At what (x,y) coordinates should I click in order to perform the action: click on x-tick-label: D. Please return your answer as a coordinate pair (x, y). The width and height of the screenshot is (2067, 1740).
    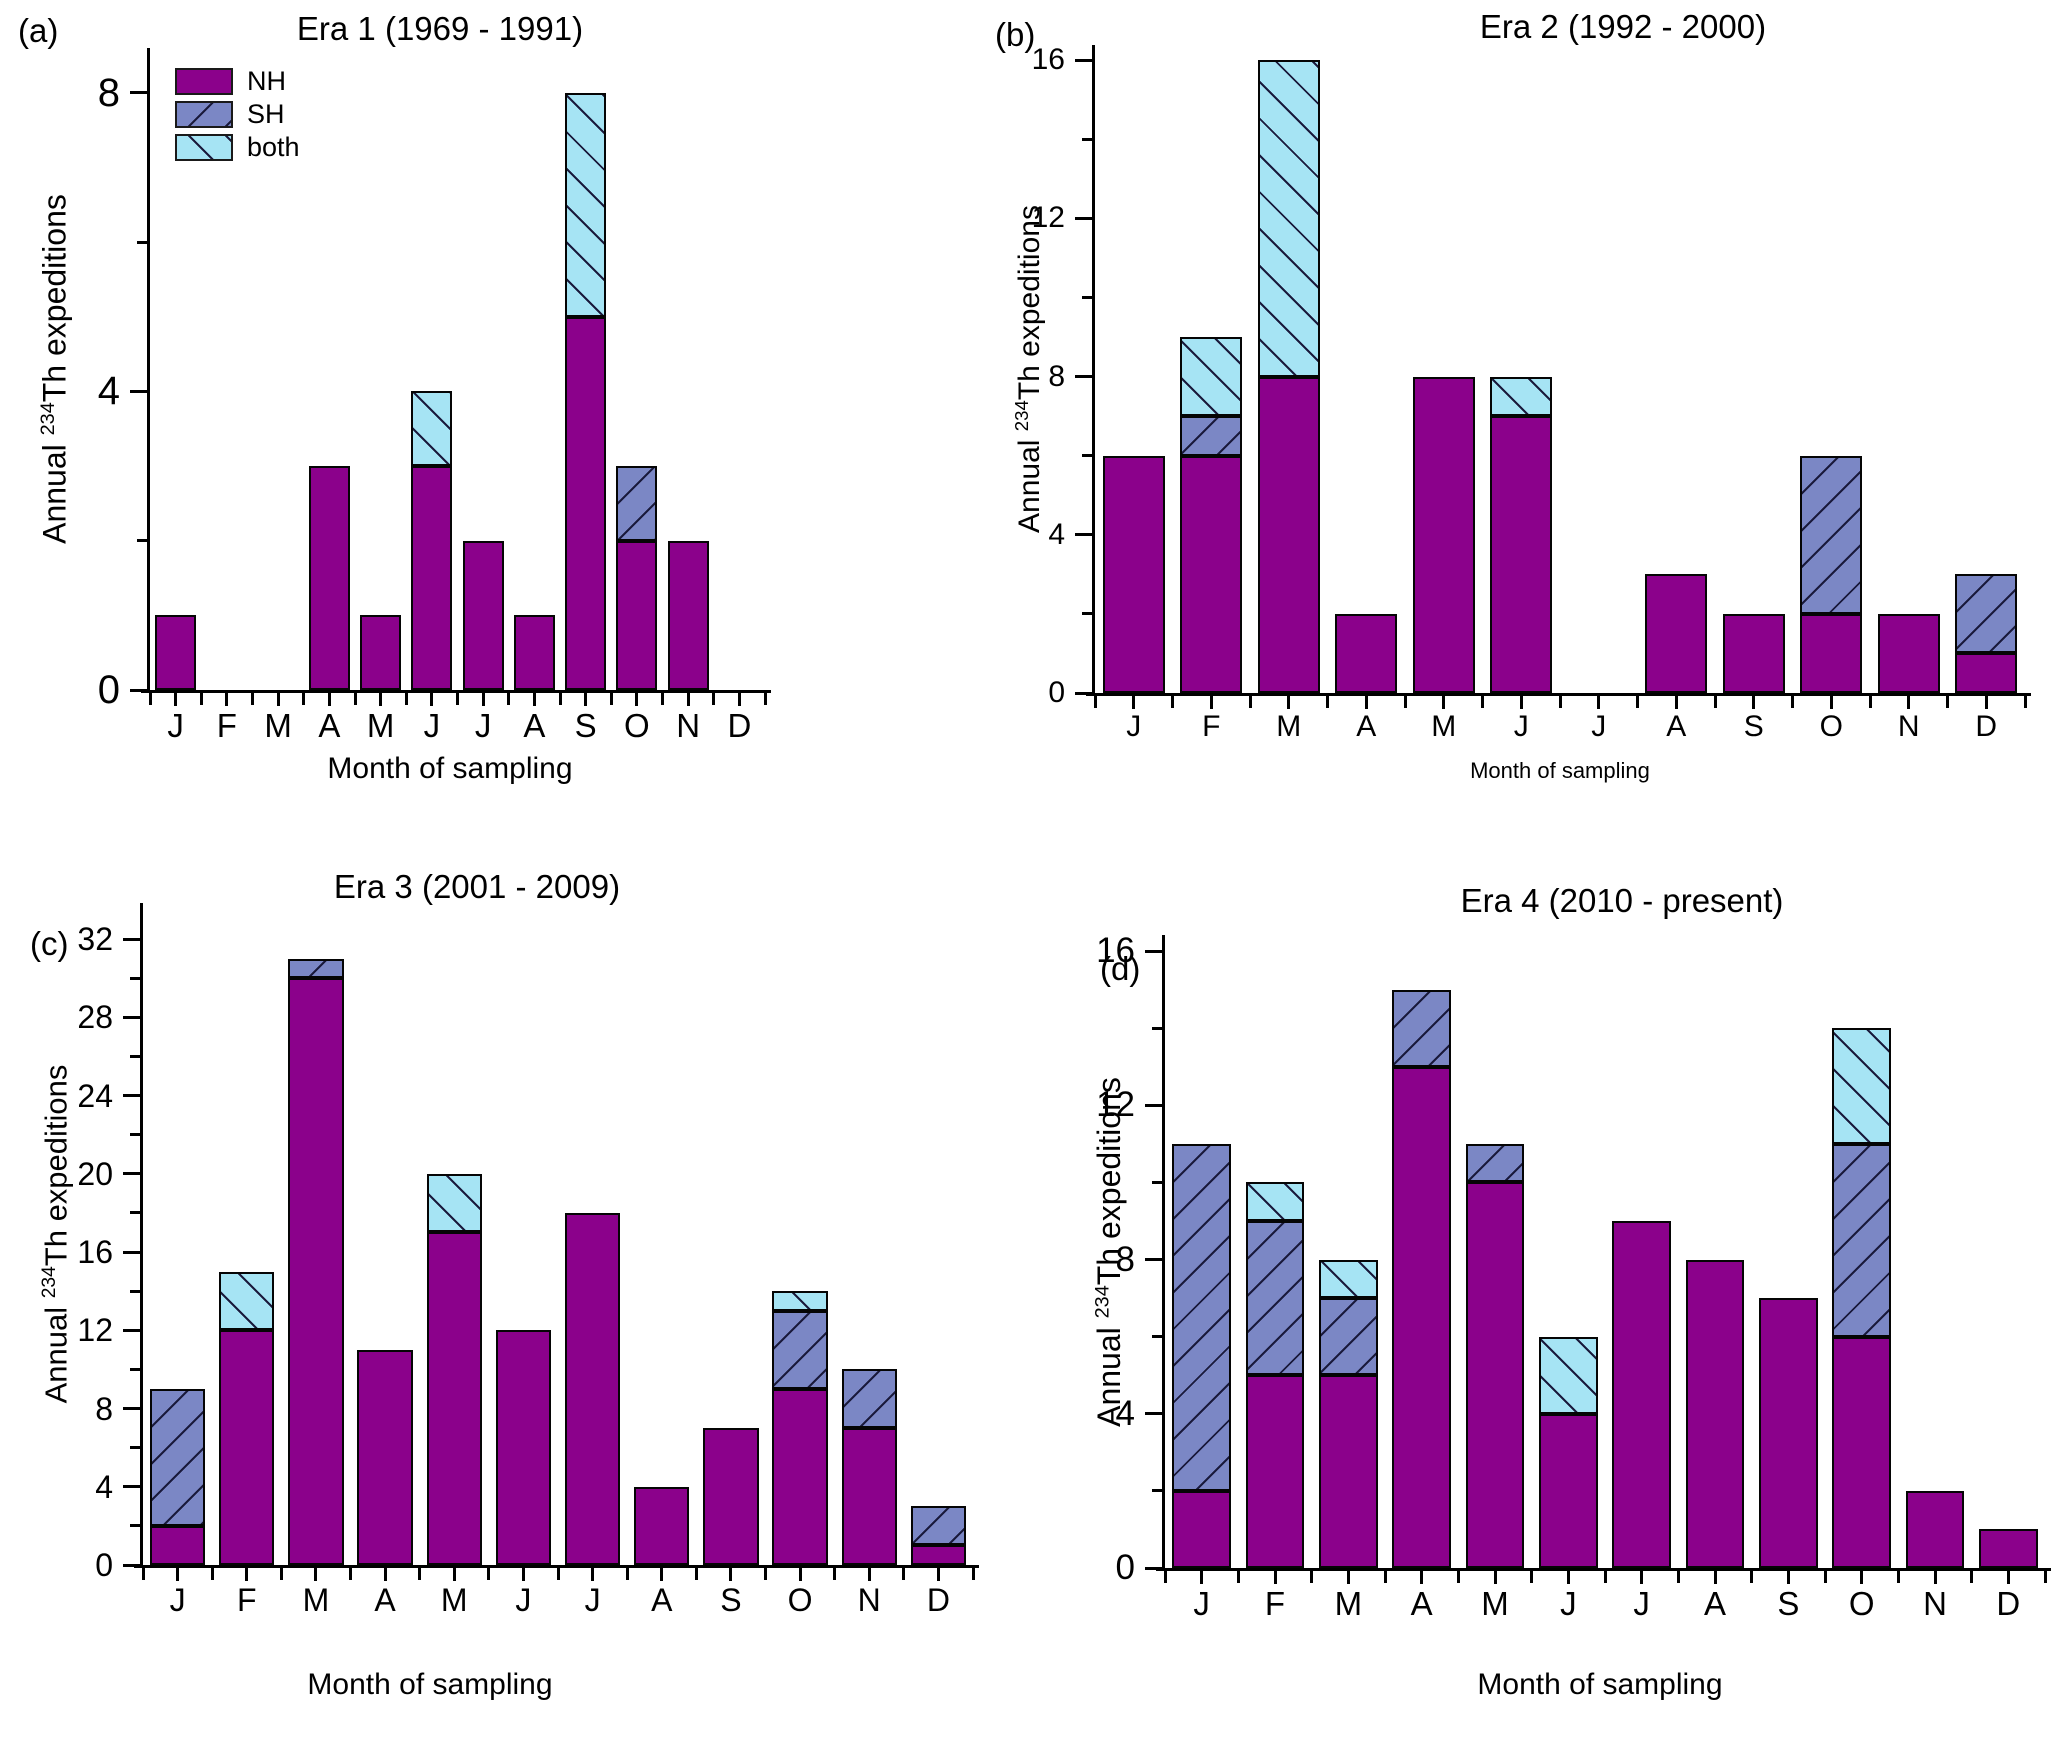
    Looking at the image, I should click on (1986, 726).